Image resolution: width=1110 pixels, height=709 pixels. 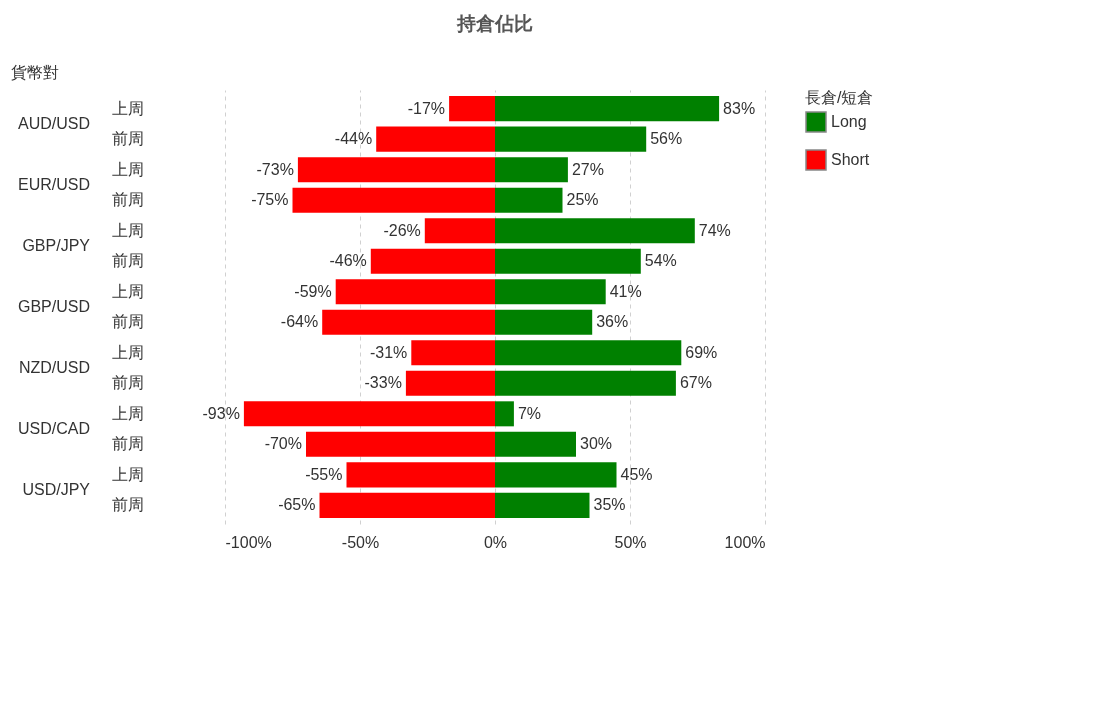 I want to click on data-label: 74%, so click(x=714, y=230).